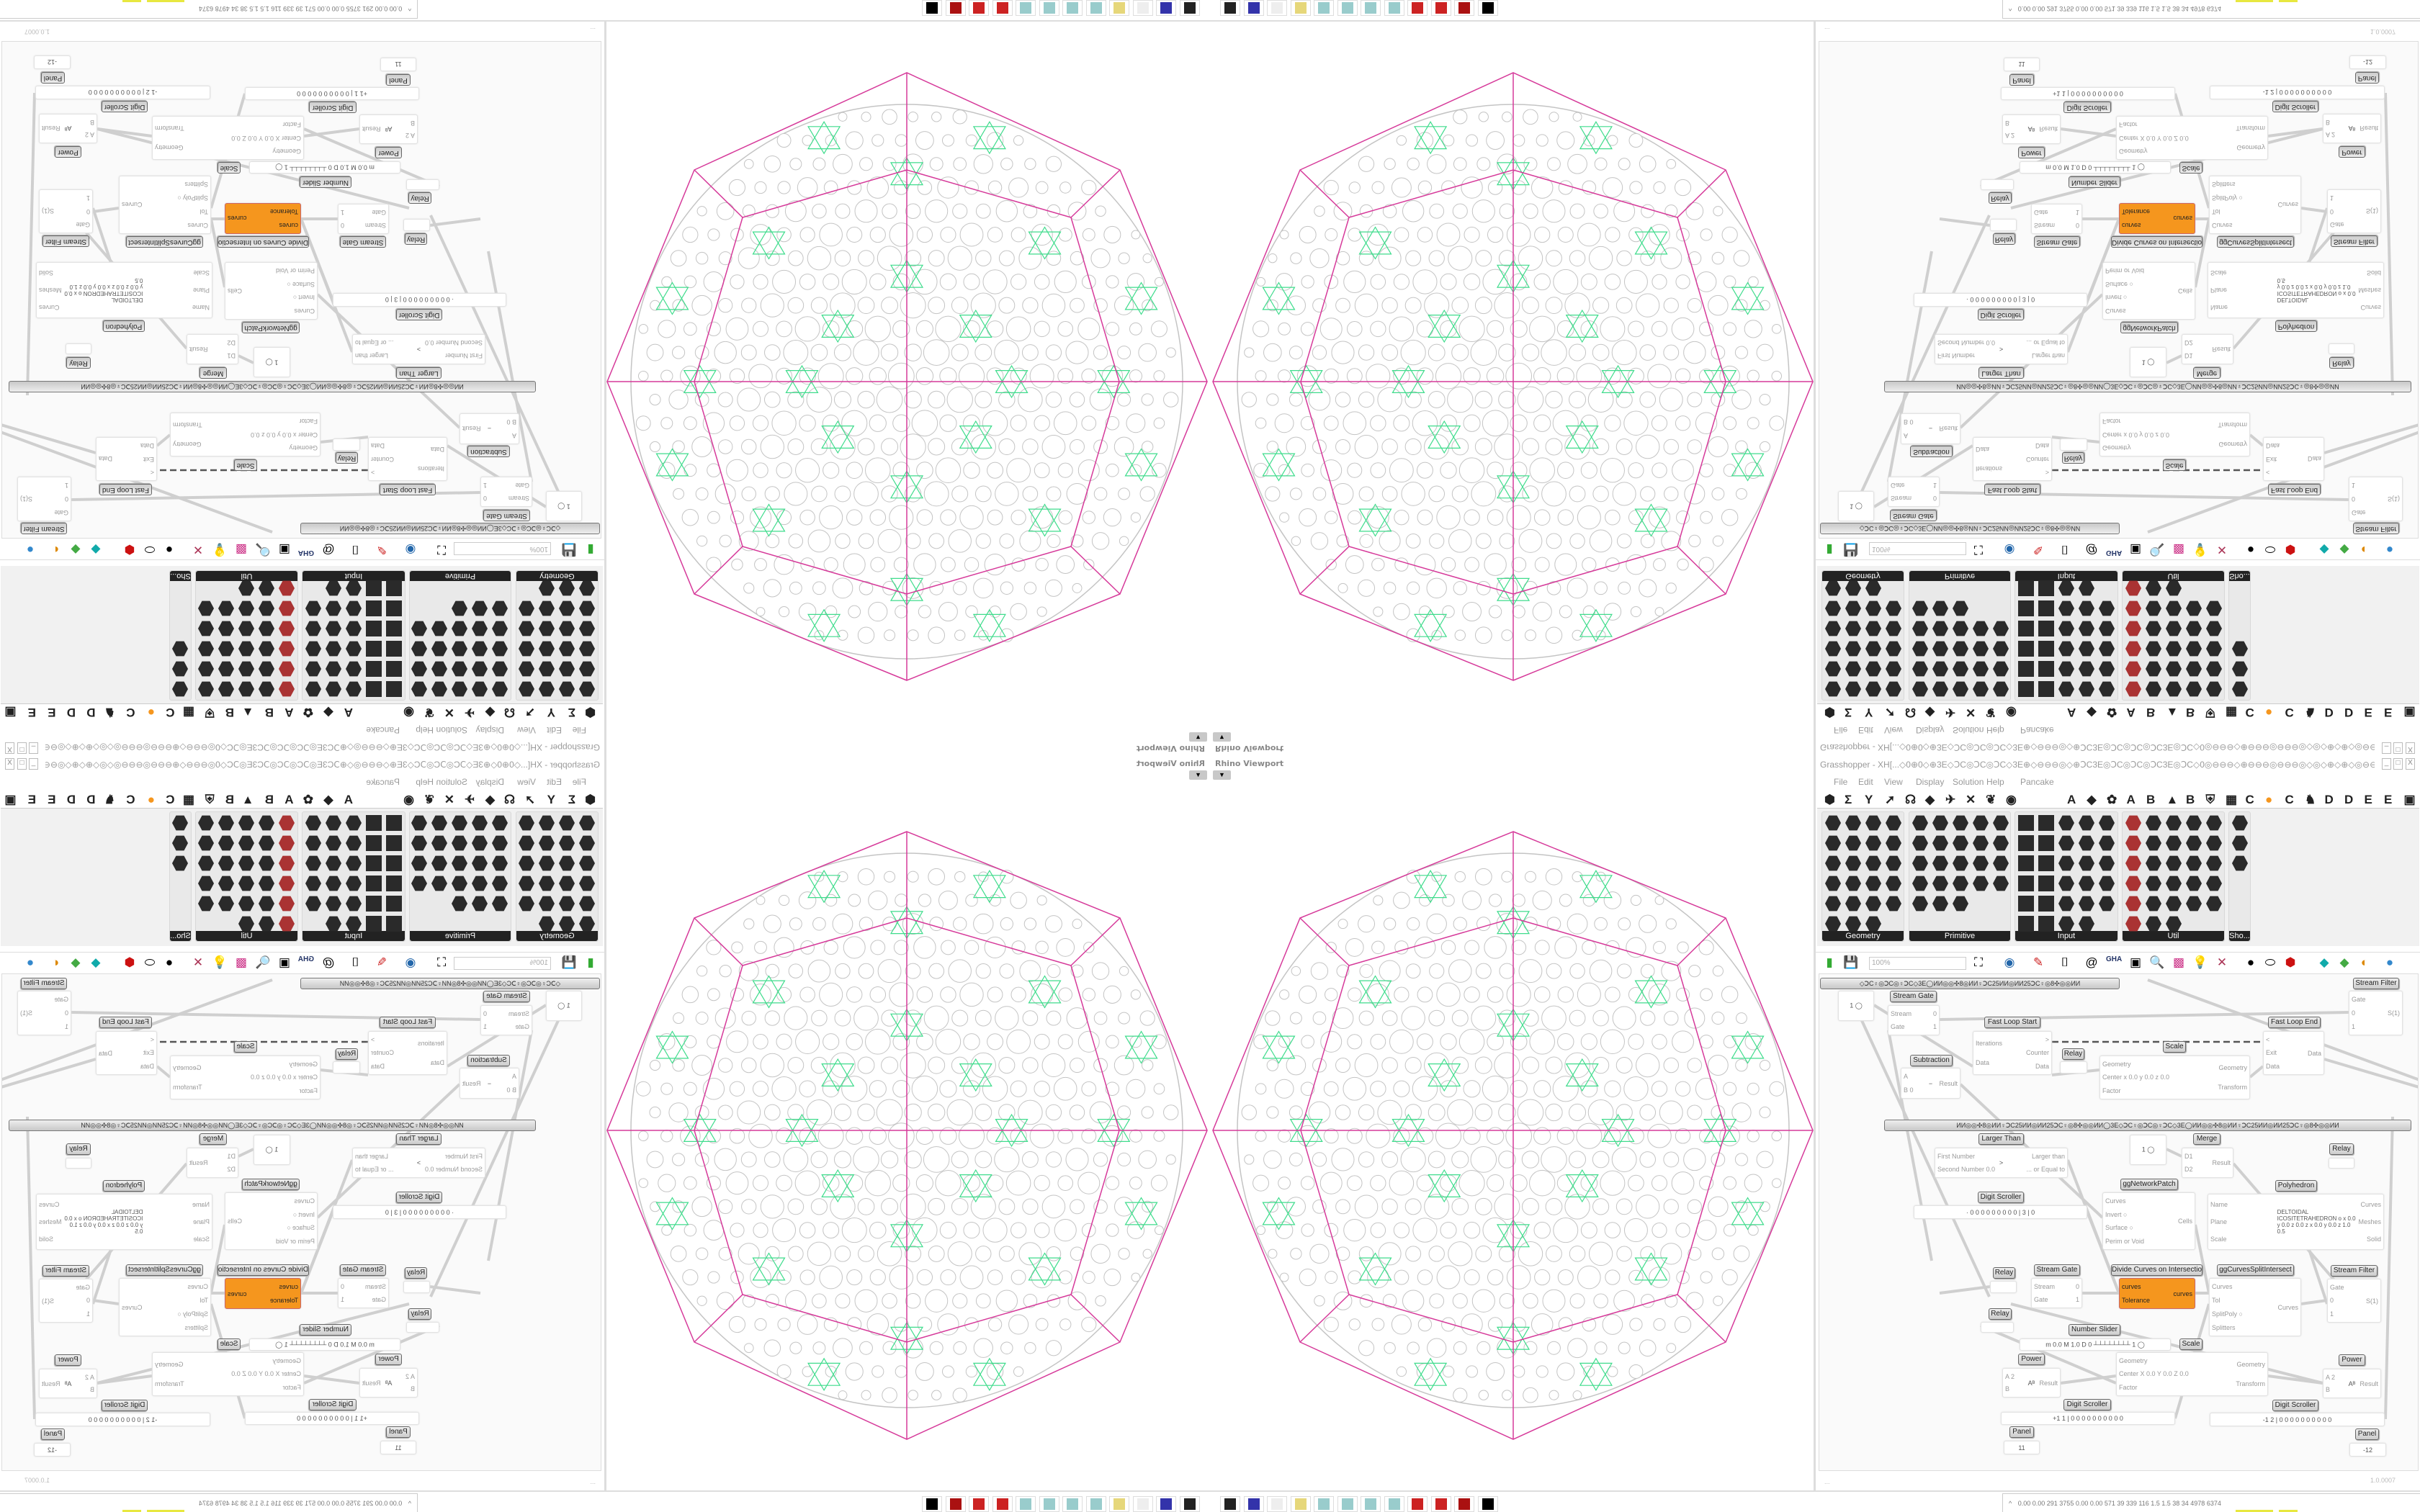  What do you see at coordinates (2021, 1432) in the screenshot?
I see `panel-label: Panel` at bounding box center [2021, 1432].